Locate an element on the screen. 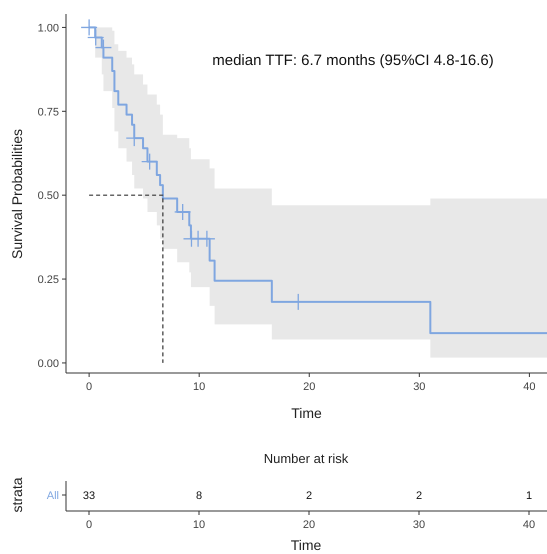 The height and width of the screenshot is (554, 547). data-label: 1 is located at coordinates (529, 496).